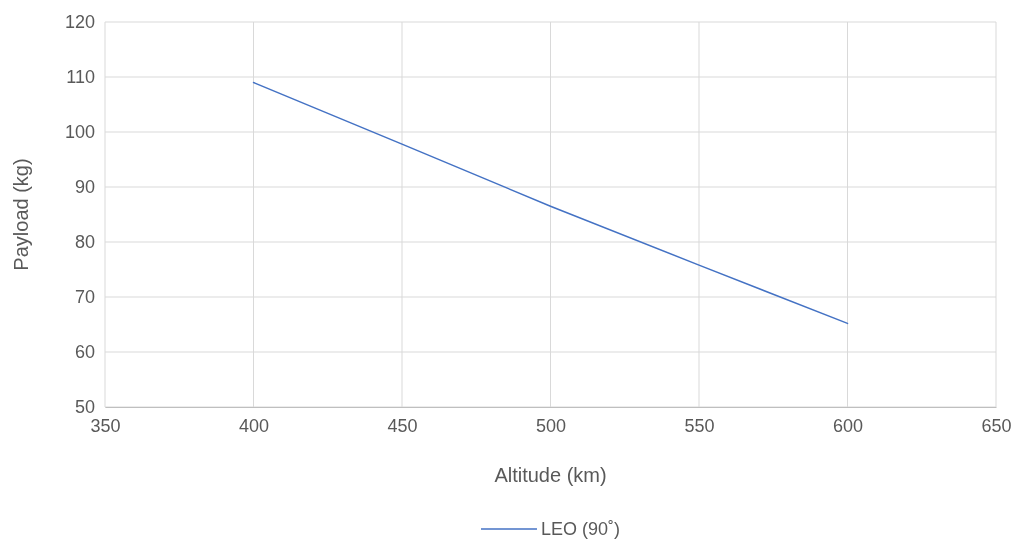 The height and width of the screenshot is (542, 1020). I want to click on y-tick-label: 120, so click(79, 22).